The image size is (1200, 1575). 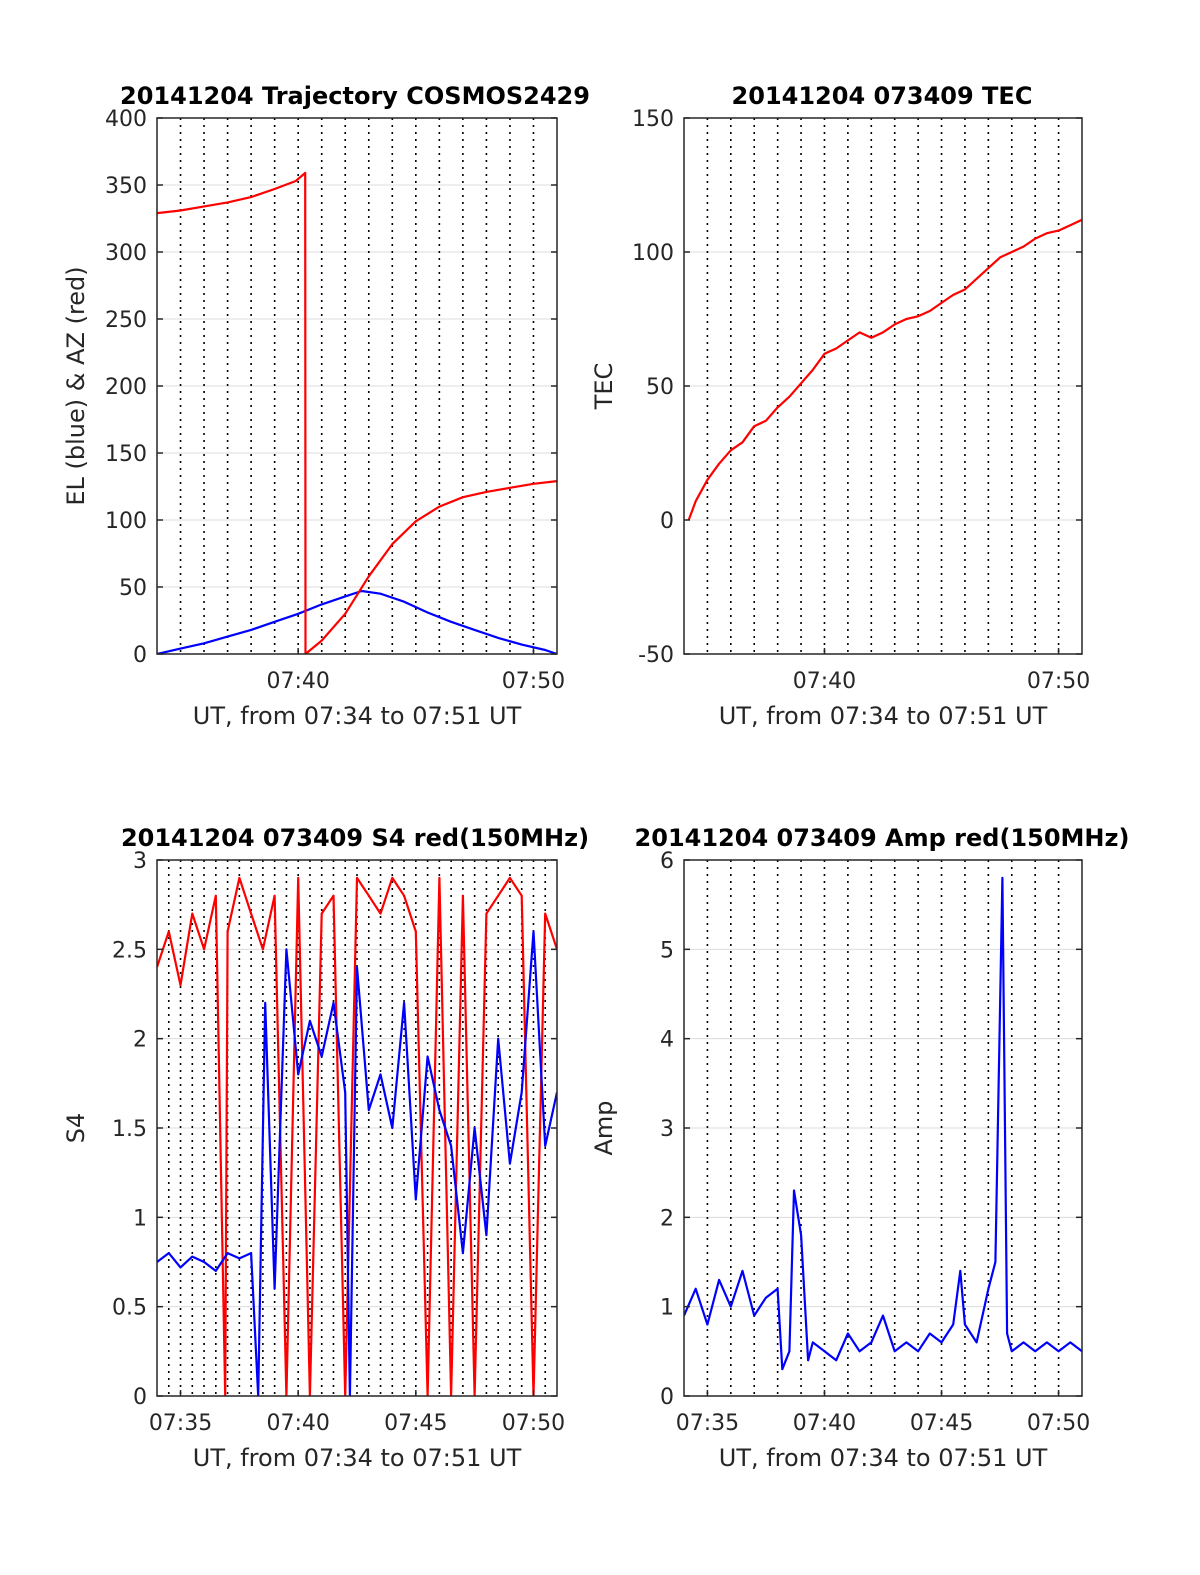 What do you see at coordinates (355, 96) in the screenshot?
I see `chart-title: 20141204 Trajectory COSMOS2429` at bounding box center [355, 96].